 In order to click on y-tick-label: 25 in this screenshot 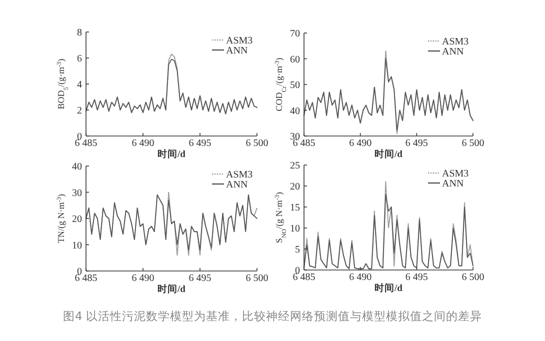, I will do `click(295, 166)`.